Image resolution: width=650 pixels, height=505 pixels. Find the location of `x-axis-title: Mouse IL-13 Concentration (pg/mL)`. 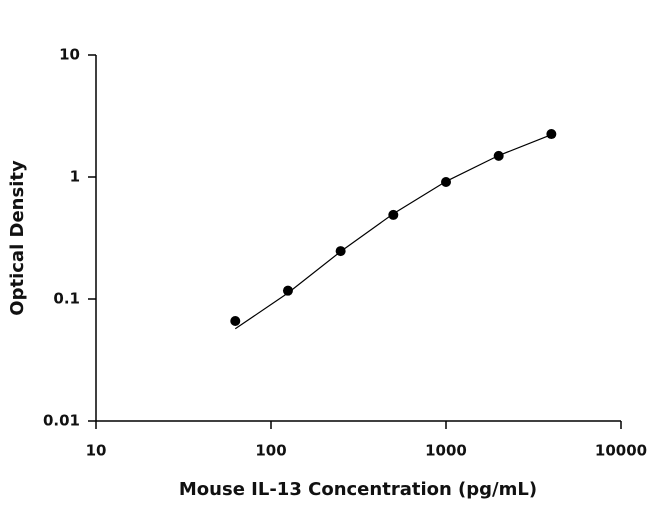

x-axis-title: Mouse IL-13 Concentration (pg/mL) is located at coordinates (358, 489).